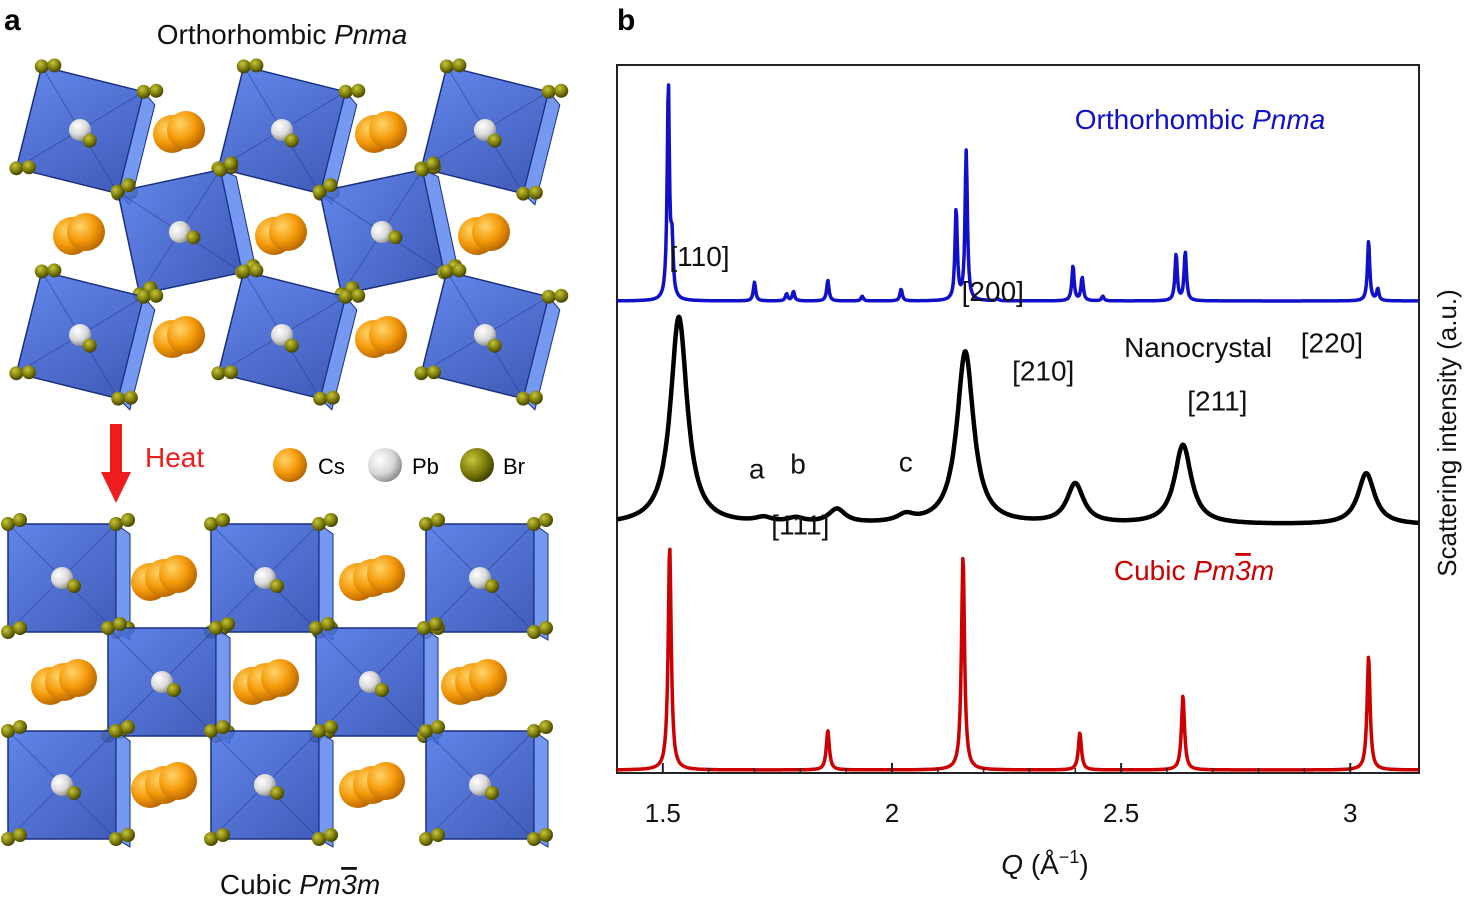 The height and width of the screenshot is (897, 1465). What do you see at coordinates (180, 232) in the screenshot?
I see `pb-atom` at bounding box center [180, 232].